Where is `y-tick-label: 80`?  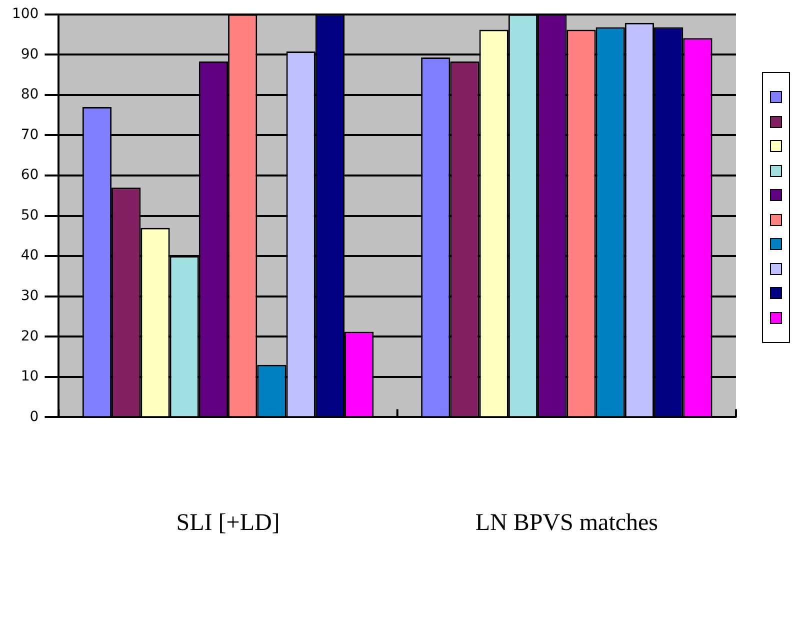 y-tick-label: 80 is located at coordinates (29, 94).